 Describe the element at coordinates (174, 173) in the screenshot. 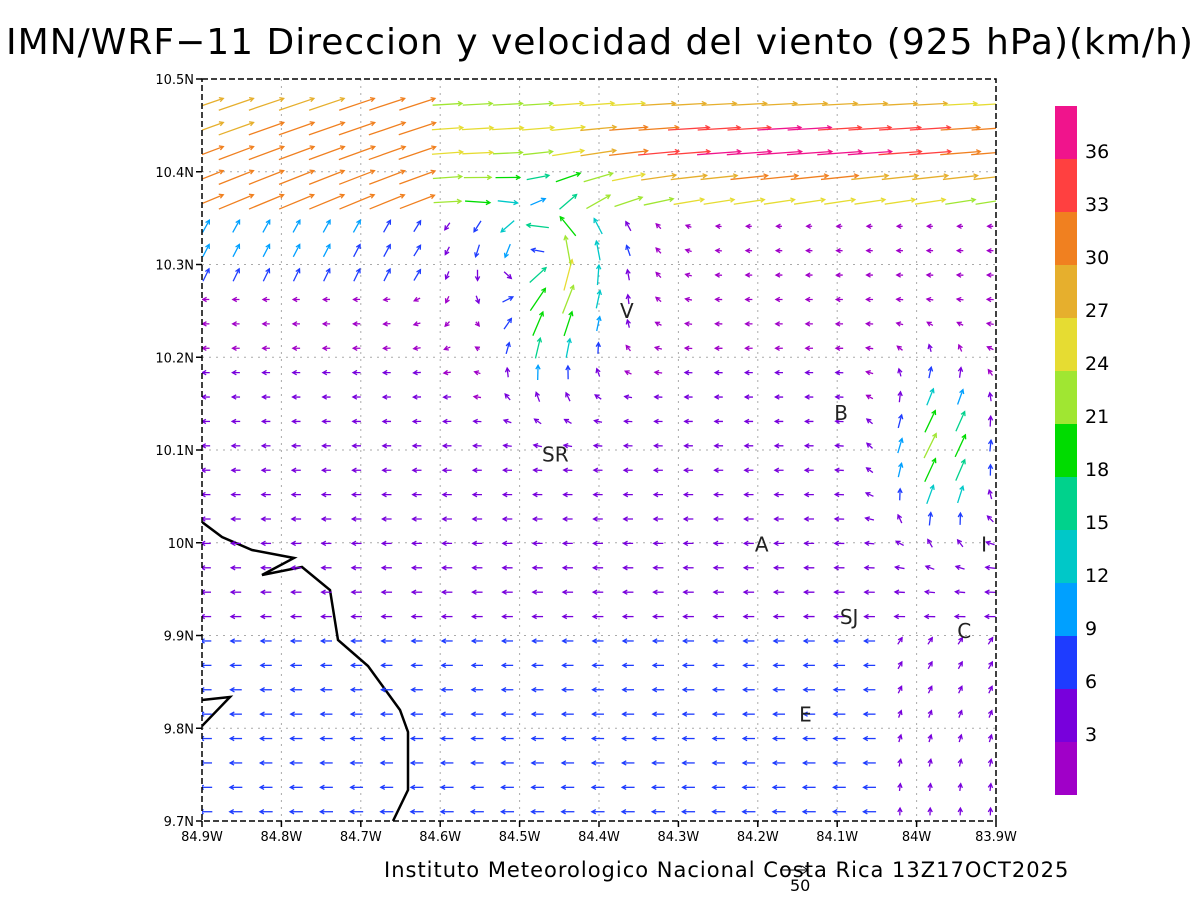

I see `lat-tick-label: 10.4N` at that location.